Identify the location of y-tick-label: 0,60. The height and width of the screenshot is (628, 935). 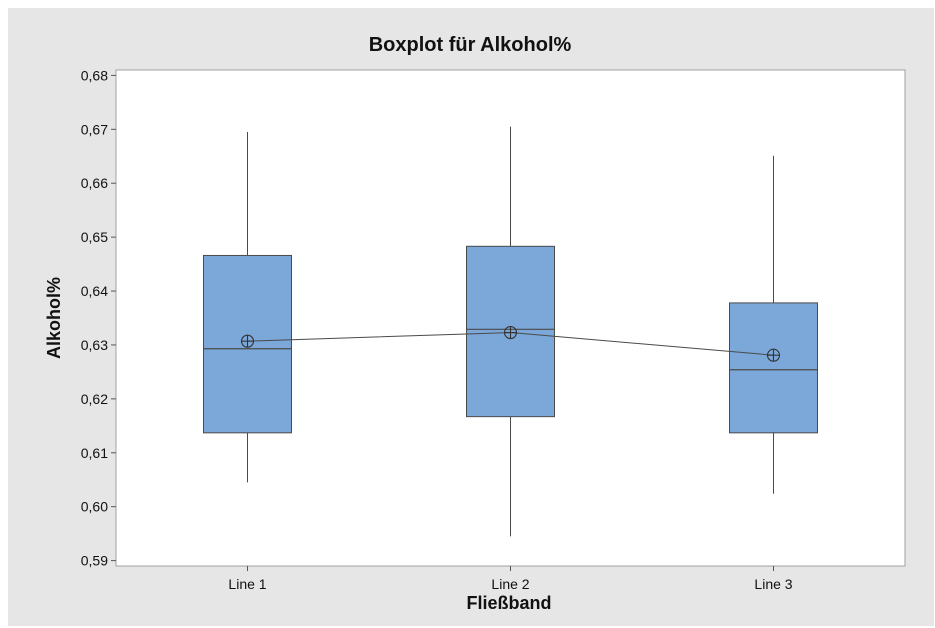
(94, 507).